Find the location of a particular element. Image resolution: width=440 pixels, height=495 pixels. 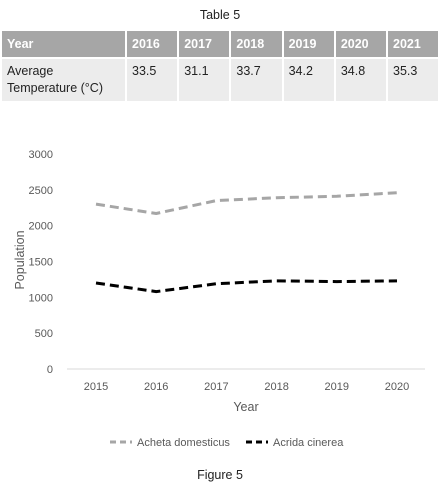

series-lines is located at coordinates (246, 242).